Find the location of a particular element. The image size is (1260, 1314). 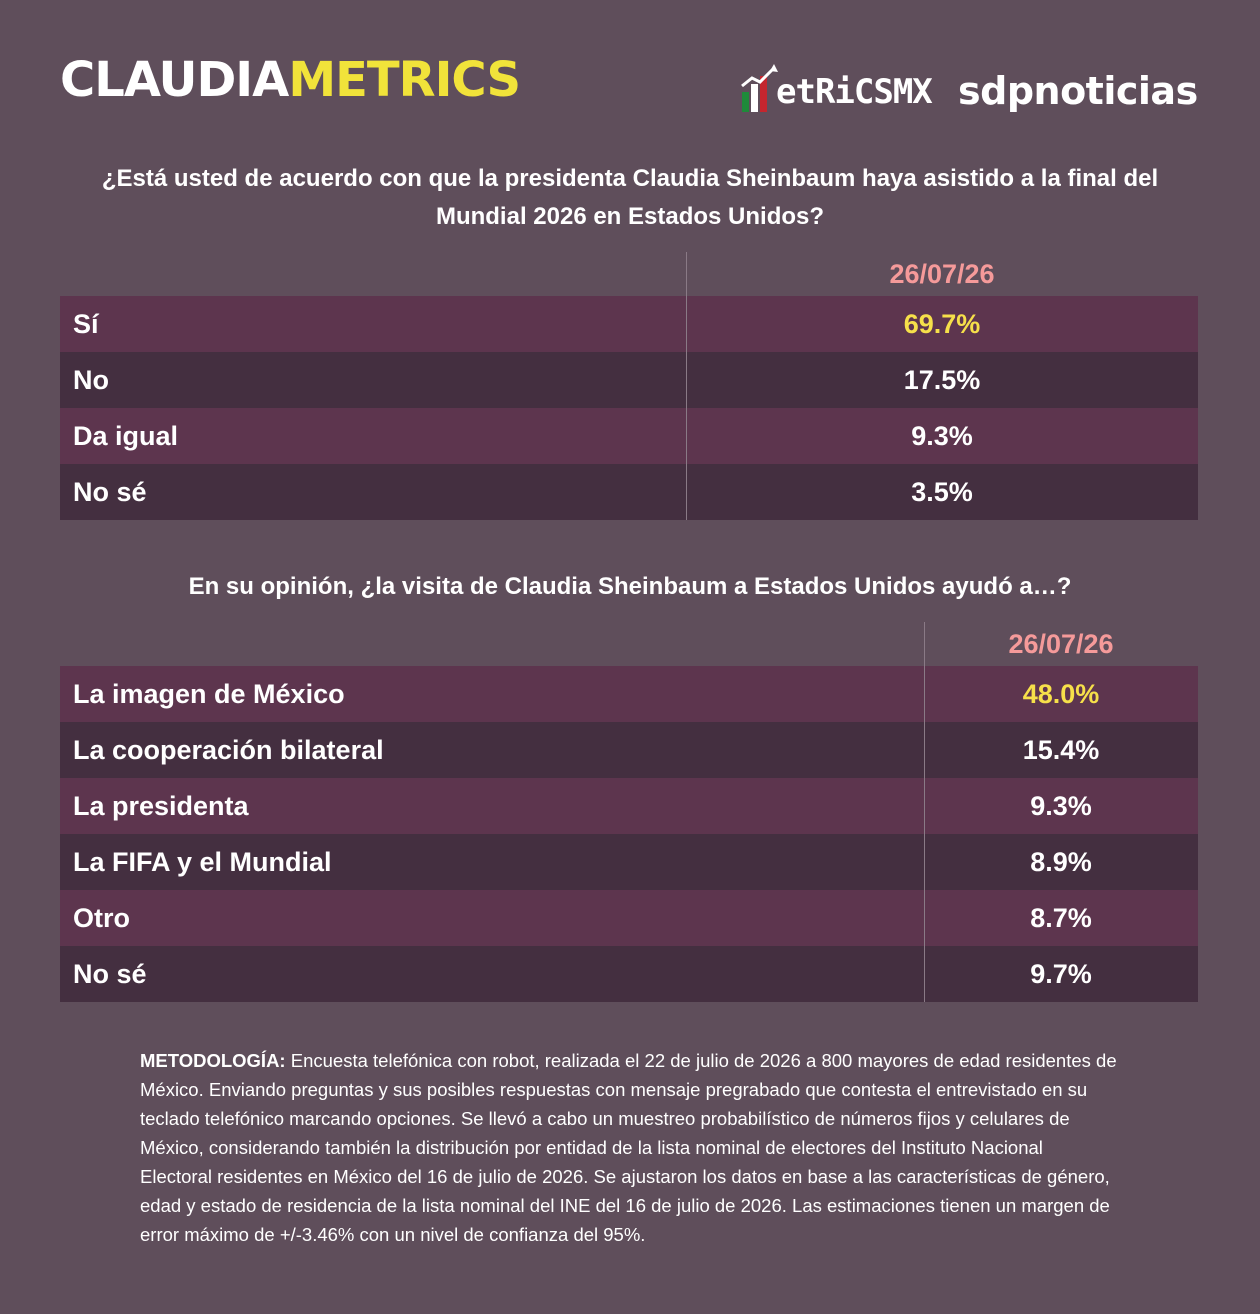

row-label: No is located at coordinates (91, 380).